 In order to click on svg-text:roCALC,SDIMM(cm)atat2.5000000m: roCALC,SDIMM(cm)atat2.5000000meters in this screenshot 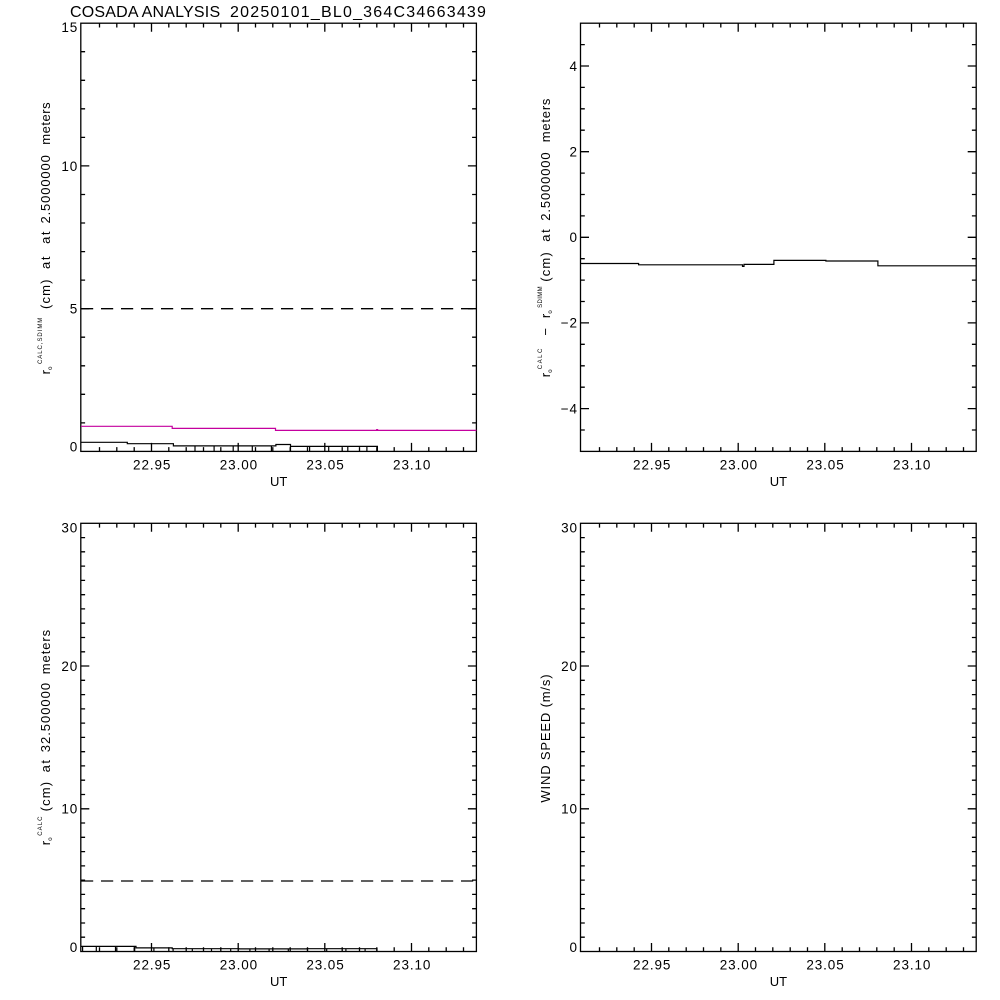, I will do `click(46, 238)`.